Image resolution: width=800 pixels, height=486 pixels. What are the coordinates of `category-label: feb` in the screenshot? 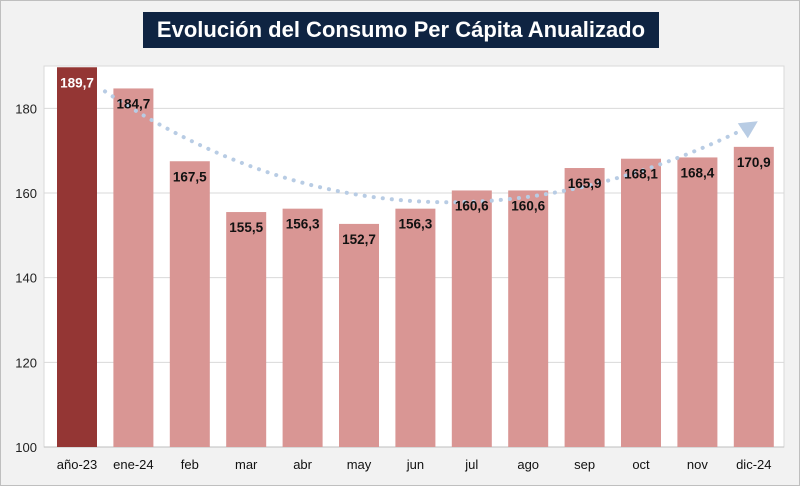 It's located at (190, 464).